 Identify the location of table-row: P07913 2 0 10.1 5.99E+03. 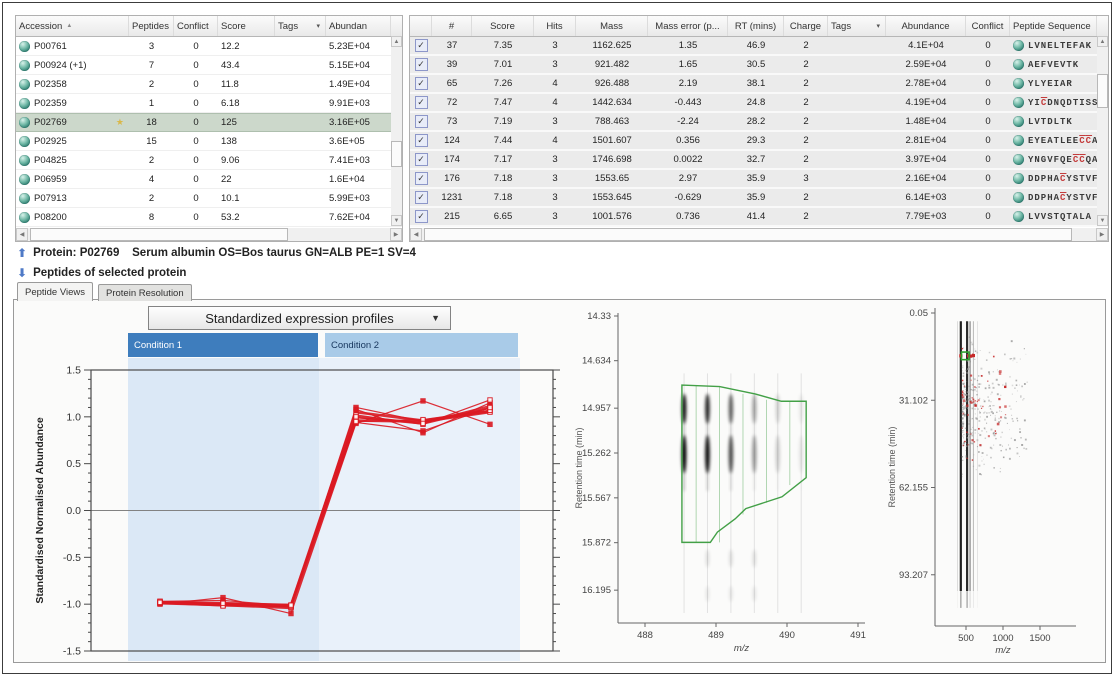
(209, 198).